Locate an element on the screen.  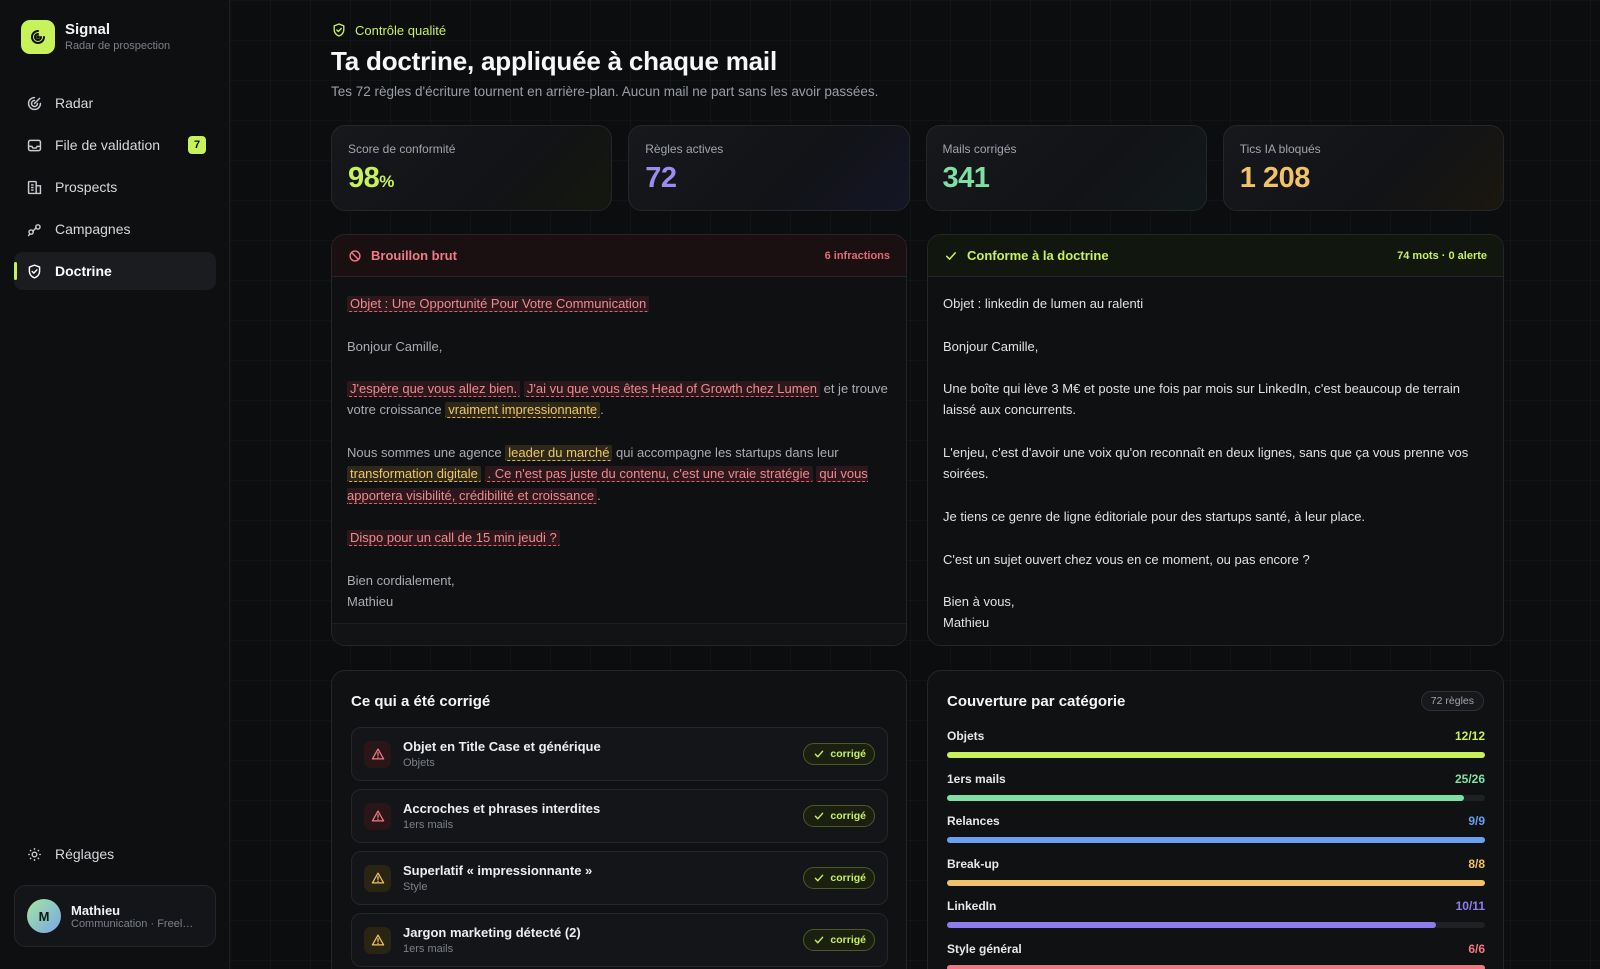
stat-label: Tics IA bloqués is located at coordinates (1280, 149).